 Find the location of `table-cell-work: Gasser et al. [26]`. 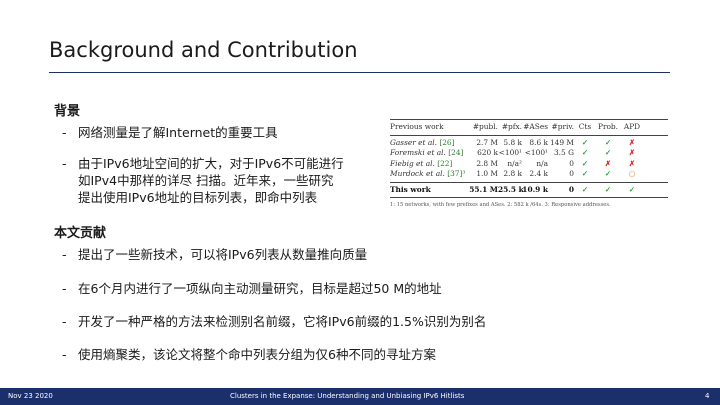

table-cell-work: Gasser et al. [26] is located at coordinates (427, 143).